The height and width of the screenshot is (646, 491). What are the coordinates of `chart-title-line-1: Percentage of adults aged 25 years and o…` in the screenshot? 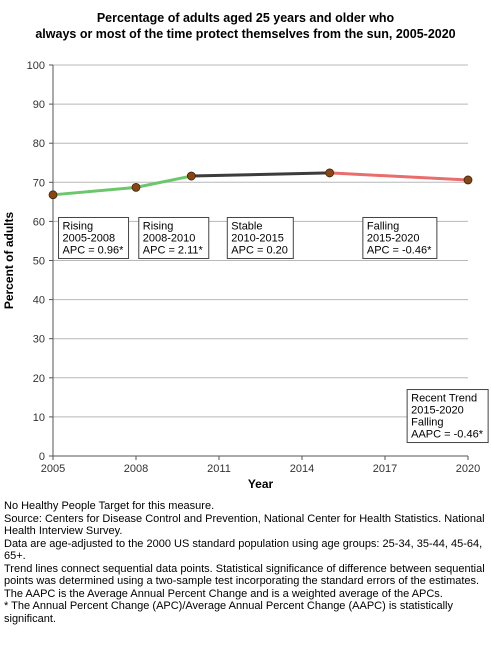 It's located at (245, 18).